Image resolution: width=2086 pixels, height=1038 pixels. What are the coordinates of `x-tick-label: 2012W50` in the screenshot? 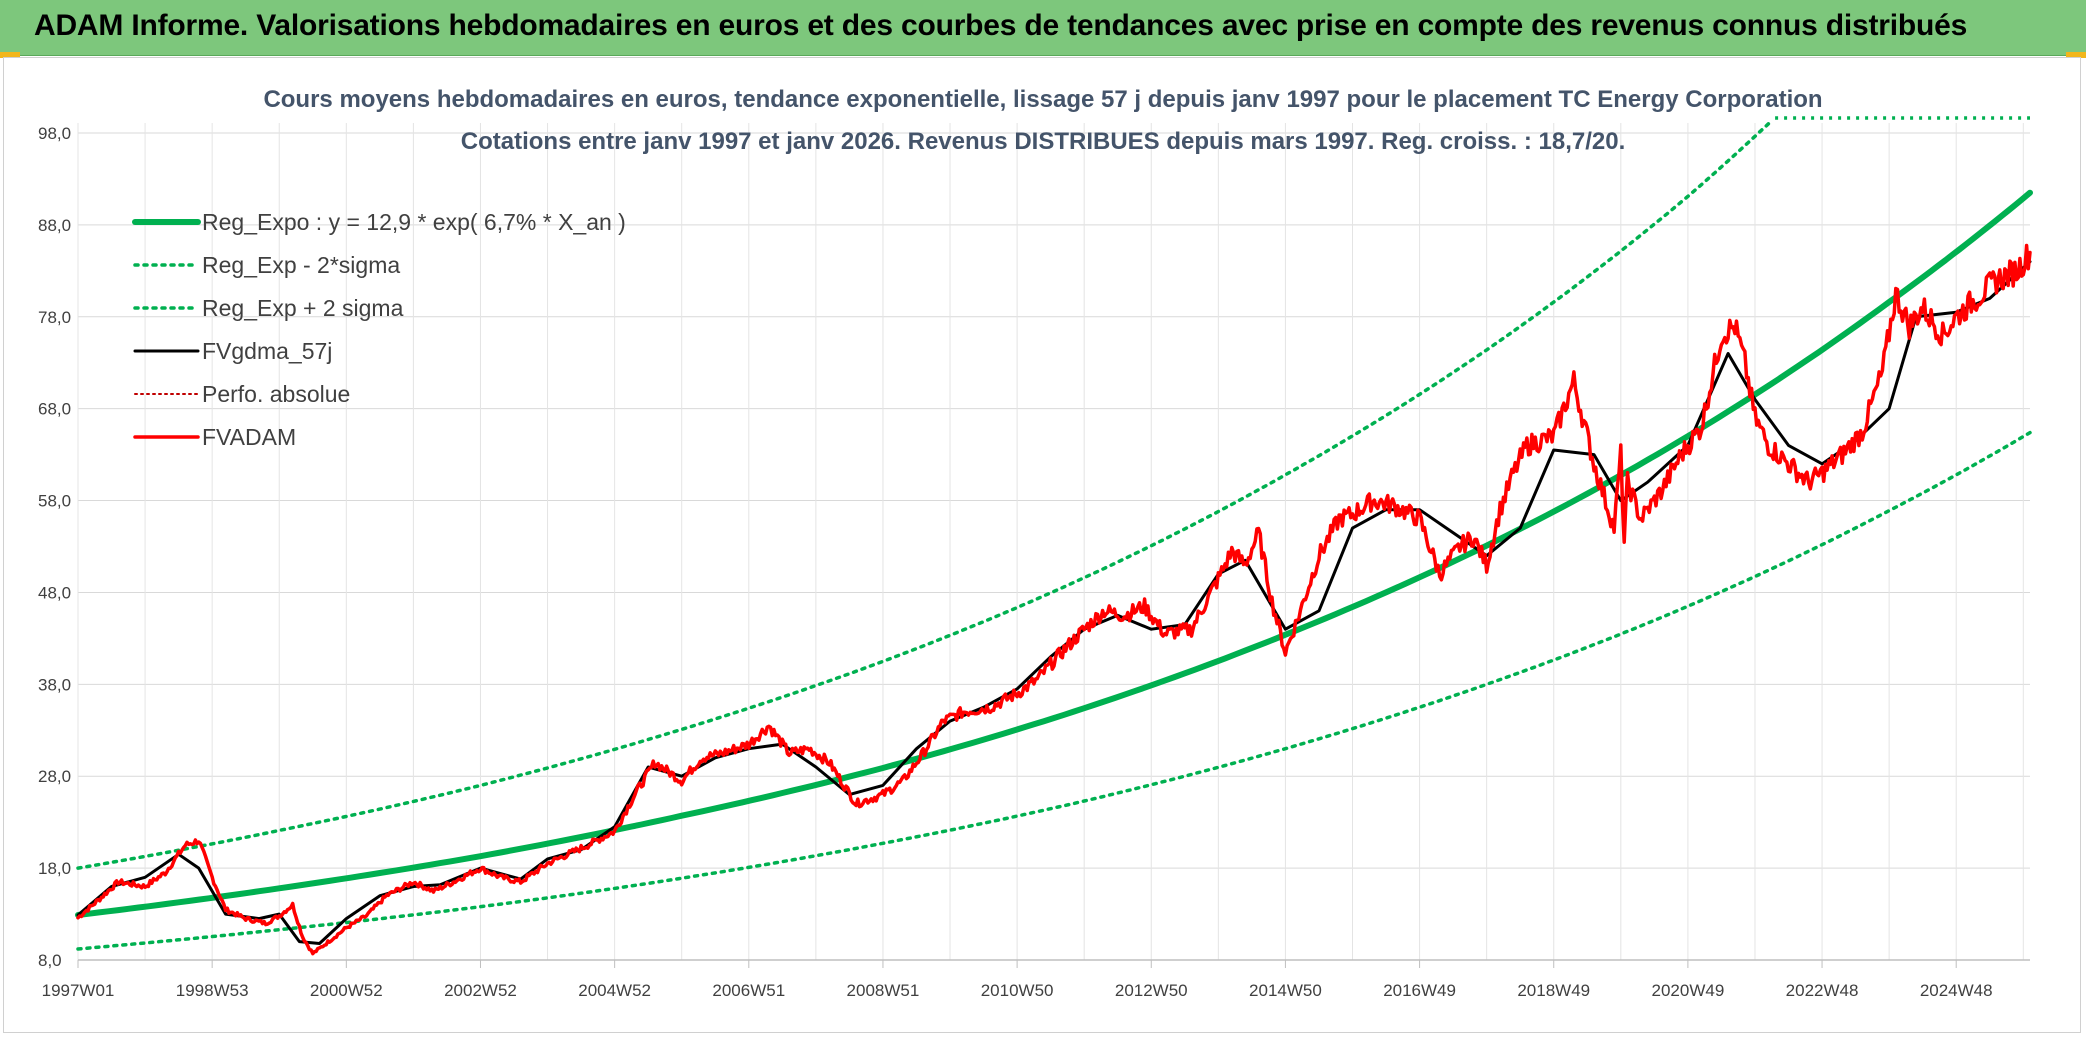 It's located at (1151, 990).